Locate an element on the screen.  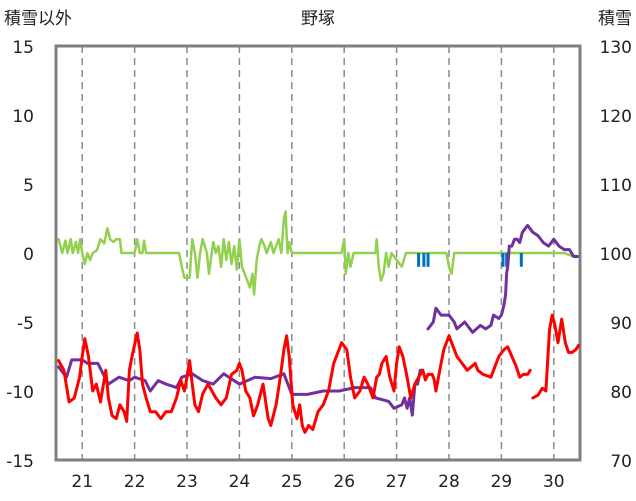
right-tick-label: 80 is located at coordinates (621, 393).